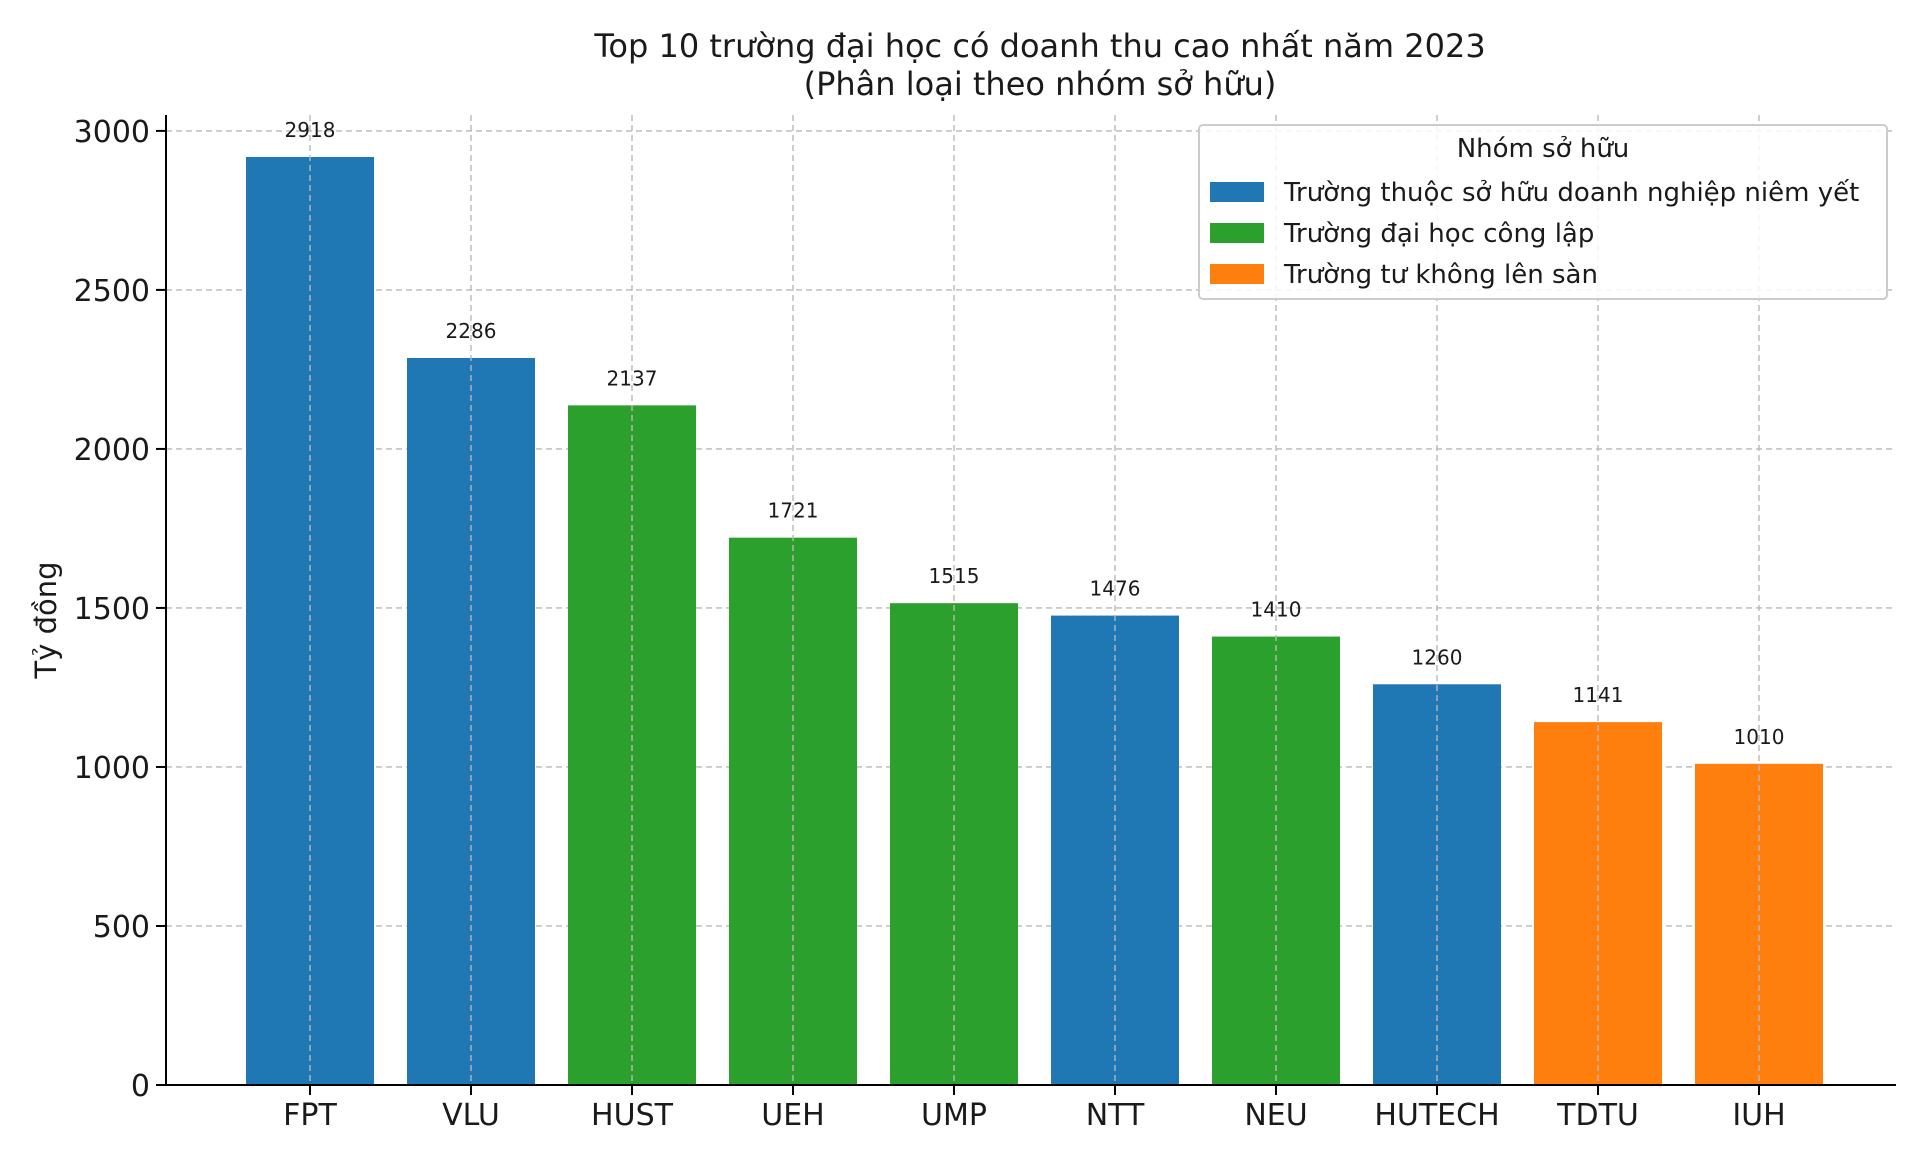  I want to click on bar-ump, so click(954, 844).